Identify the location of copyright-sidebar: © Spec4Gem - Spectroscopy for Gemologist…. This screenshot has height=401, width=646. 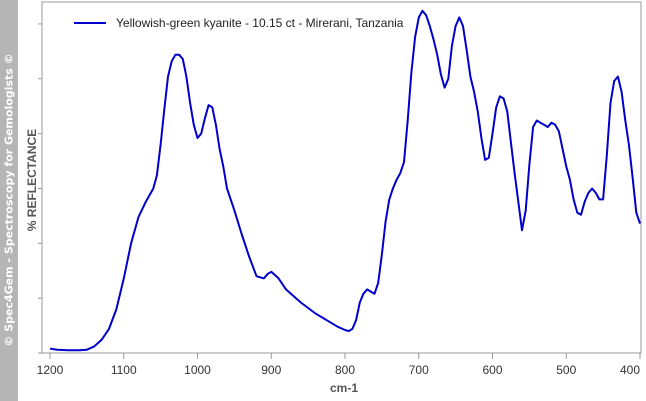
(9, 200).